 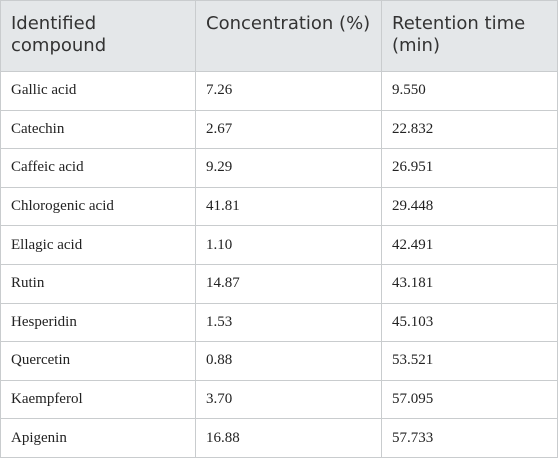 I want to click on concentration-cell: 41.81, so click(x=288, y=206).